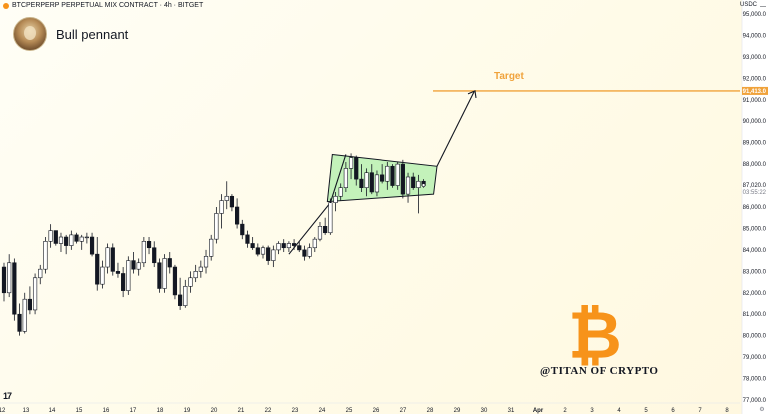 The width and height of the screenshot is (768, 414). Describe the element at coordinates (592, 411) in the screenshot. I see `x-tick-label: 3` at that location.